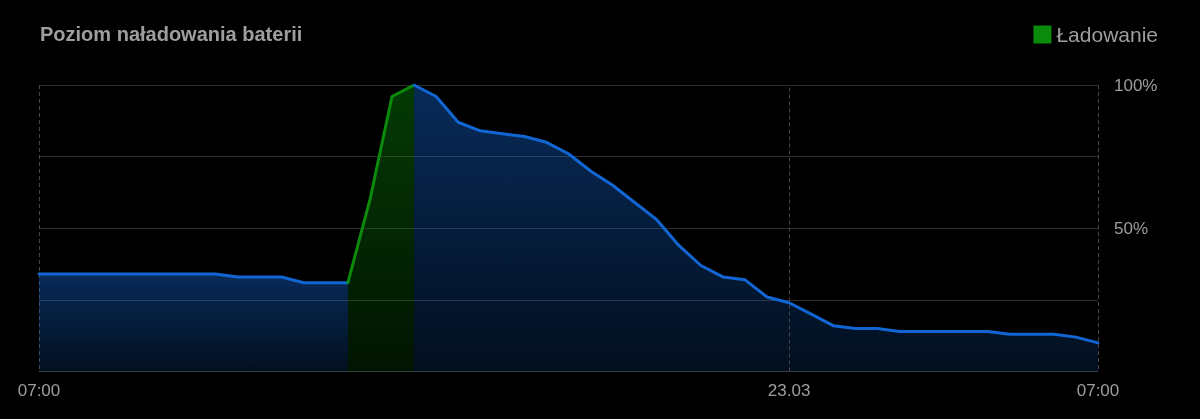  Describe the element at coordinates (1107, 34) in the screenshot. I see `legend-label: Ładowanie` at that location.